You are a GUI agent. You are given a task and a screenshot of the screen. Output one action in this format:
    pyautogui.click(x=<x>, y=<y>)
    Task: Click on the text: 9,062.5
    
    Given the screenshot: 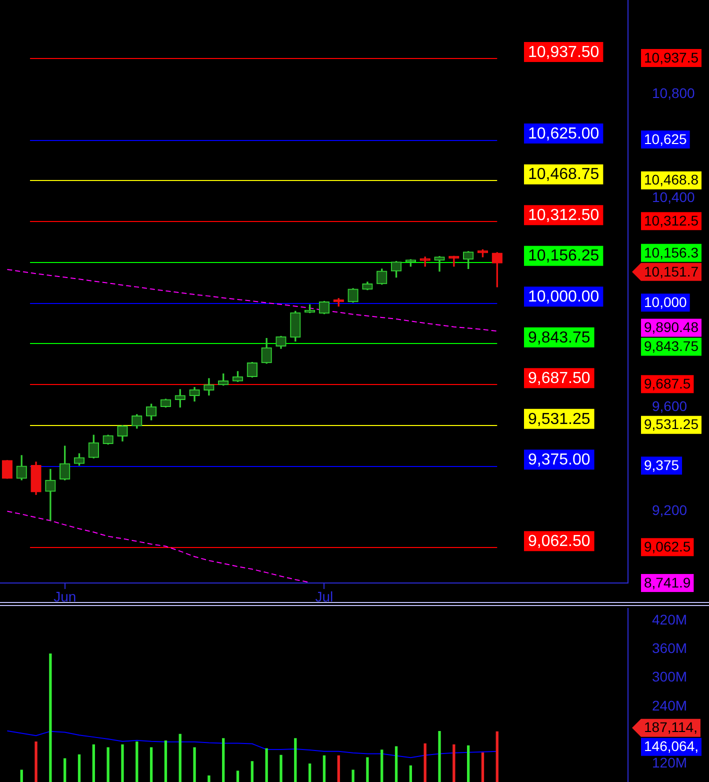 What is the action you would take?
    pyautogui.click(x=667, y=546)
    